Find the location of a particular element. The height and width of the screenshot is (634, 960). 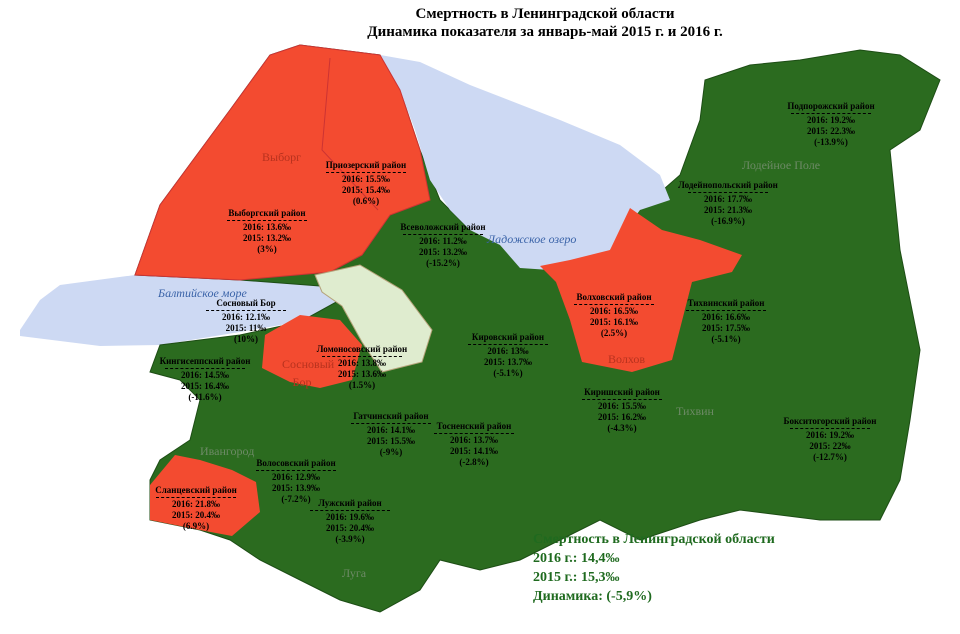

region-volkhov is located at coordinates (641, 290).